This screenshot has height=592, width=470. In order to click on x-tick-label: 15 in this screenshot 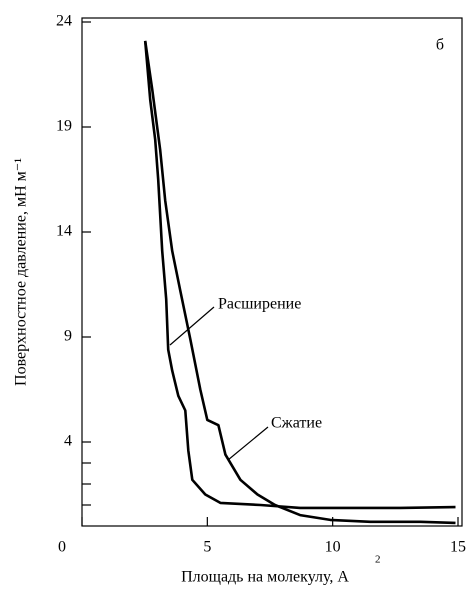, I will do `click(458, 547)`.